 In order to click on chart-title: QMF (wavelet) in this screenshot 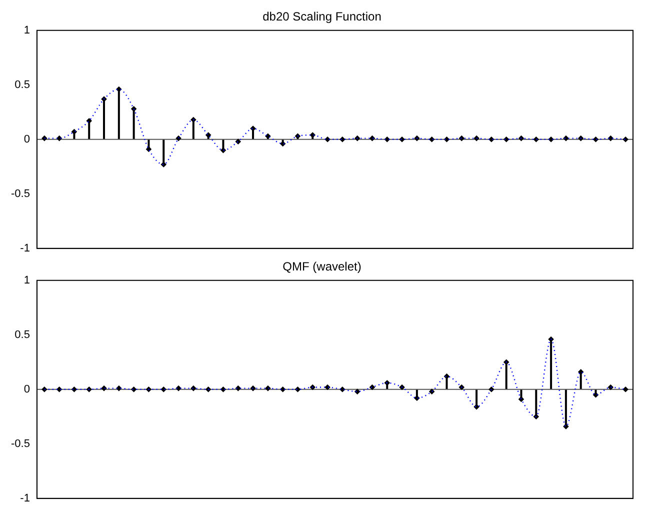, I will do `click(322, 267)`.